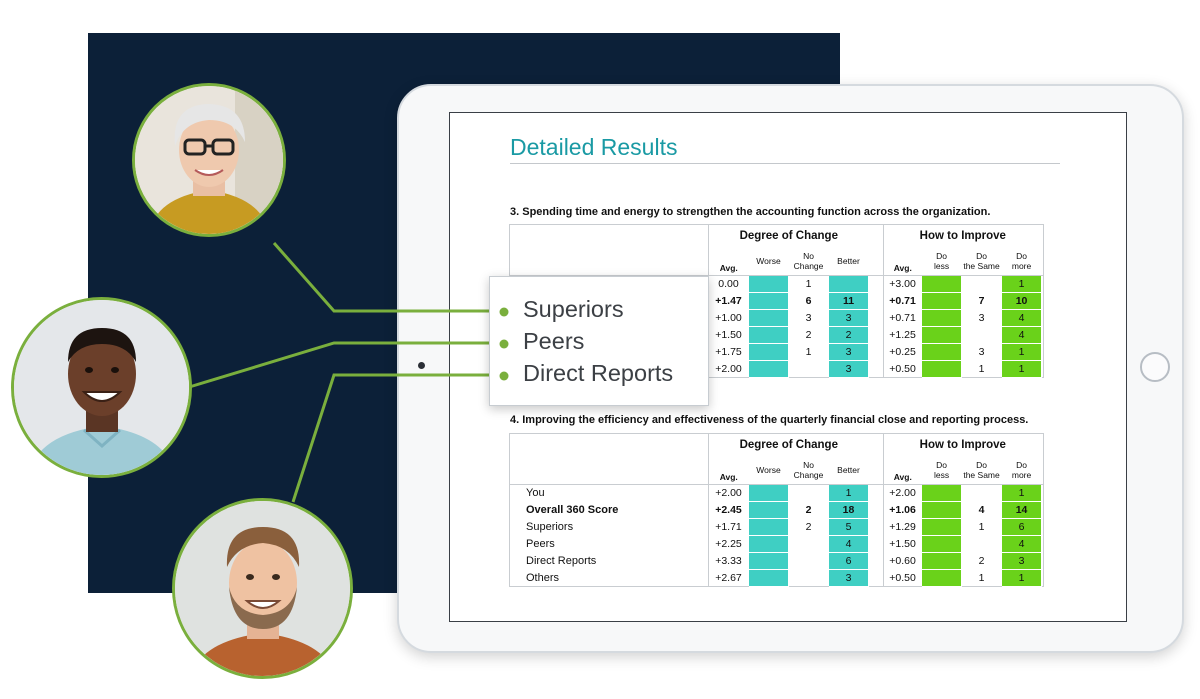 The image size is (1200, 699). Describe the element at coordinates (981, 301) in the screenshot. I see `do-the-same-cell: 7` at that location.